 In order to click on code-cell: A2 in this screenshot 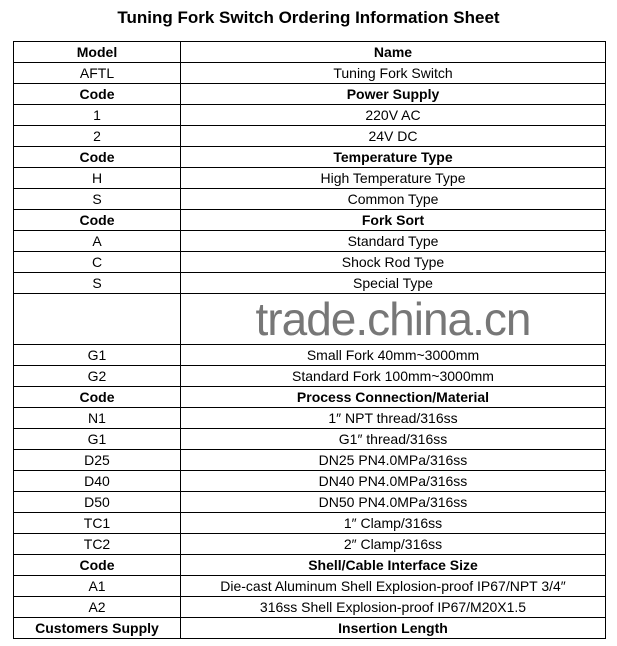, I will do `click(97, 607)`.